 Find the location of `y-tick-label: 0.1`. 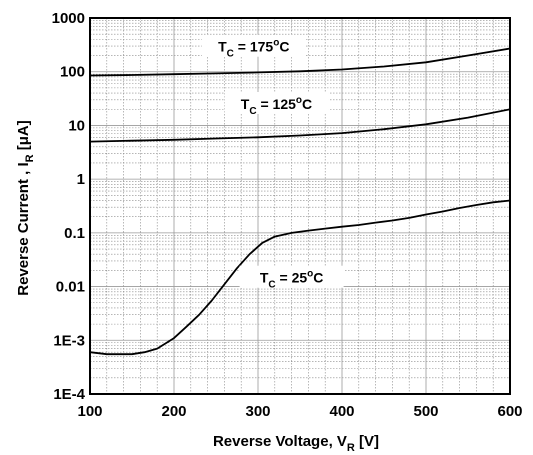

y-tick-label: 0.1 is located at coordinates (74, 233).